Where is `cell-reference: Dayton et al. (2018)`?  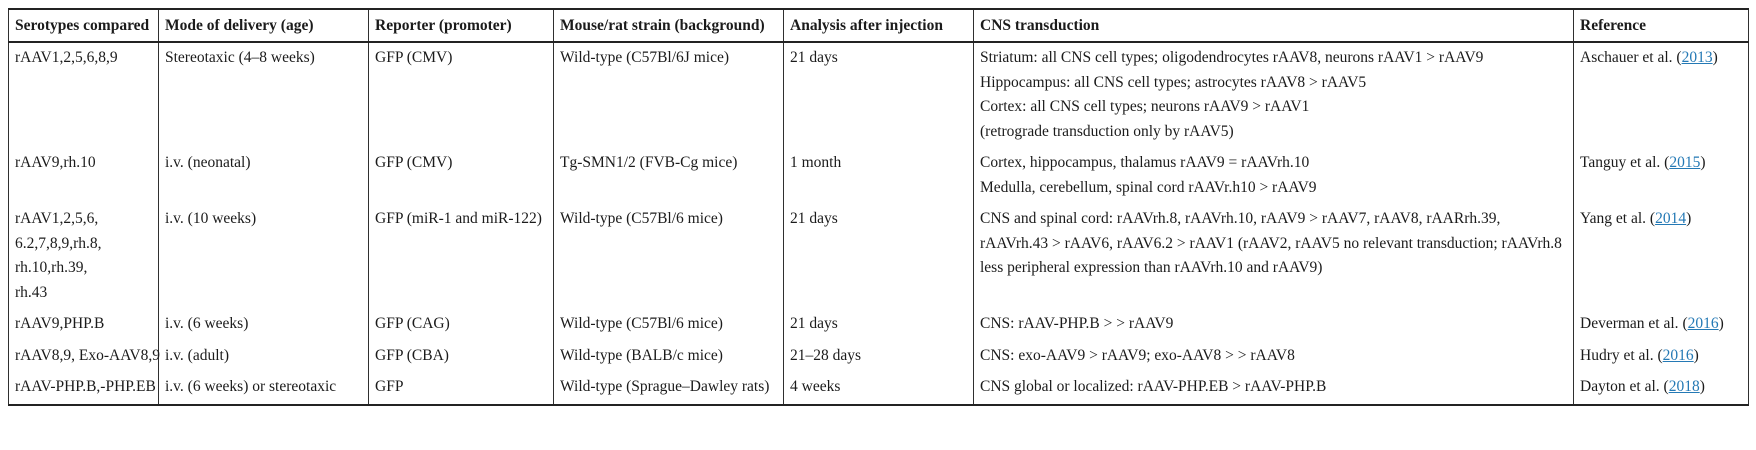 cell-reference: Dayton et al. (2018) is located at coordinates (1661, 388).